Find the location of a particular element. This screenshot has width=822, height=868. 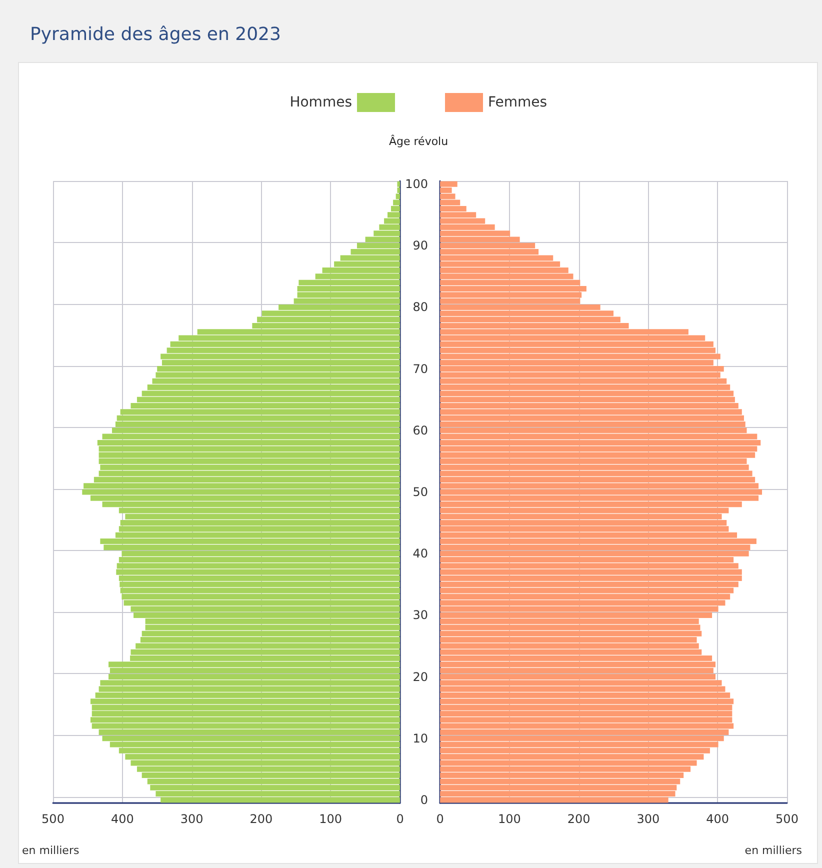

y-tick-label: 100 is located at coordinates (416, 184).